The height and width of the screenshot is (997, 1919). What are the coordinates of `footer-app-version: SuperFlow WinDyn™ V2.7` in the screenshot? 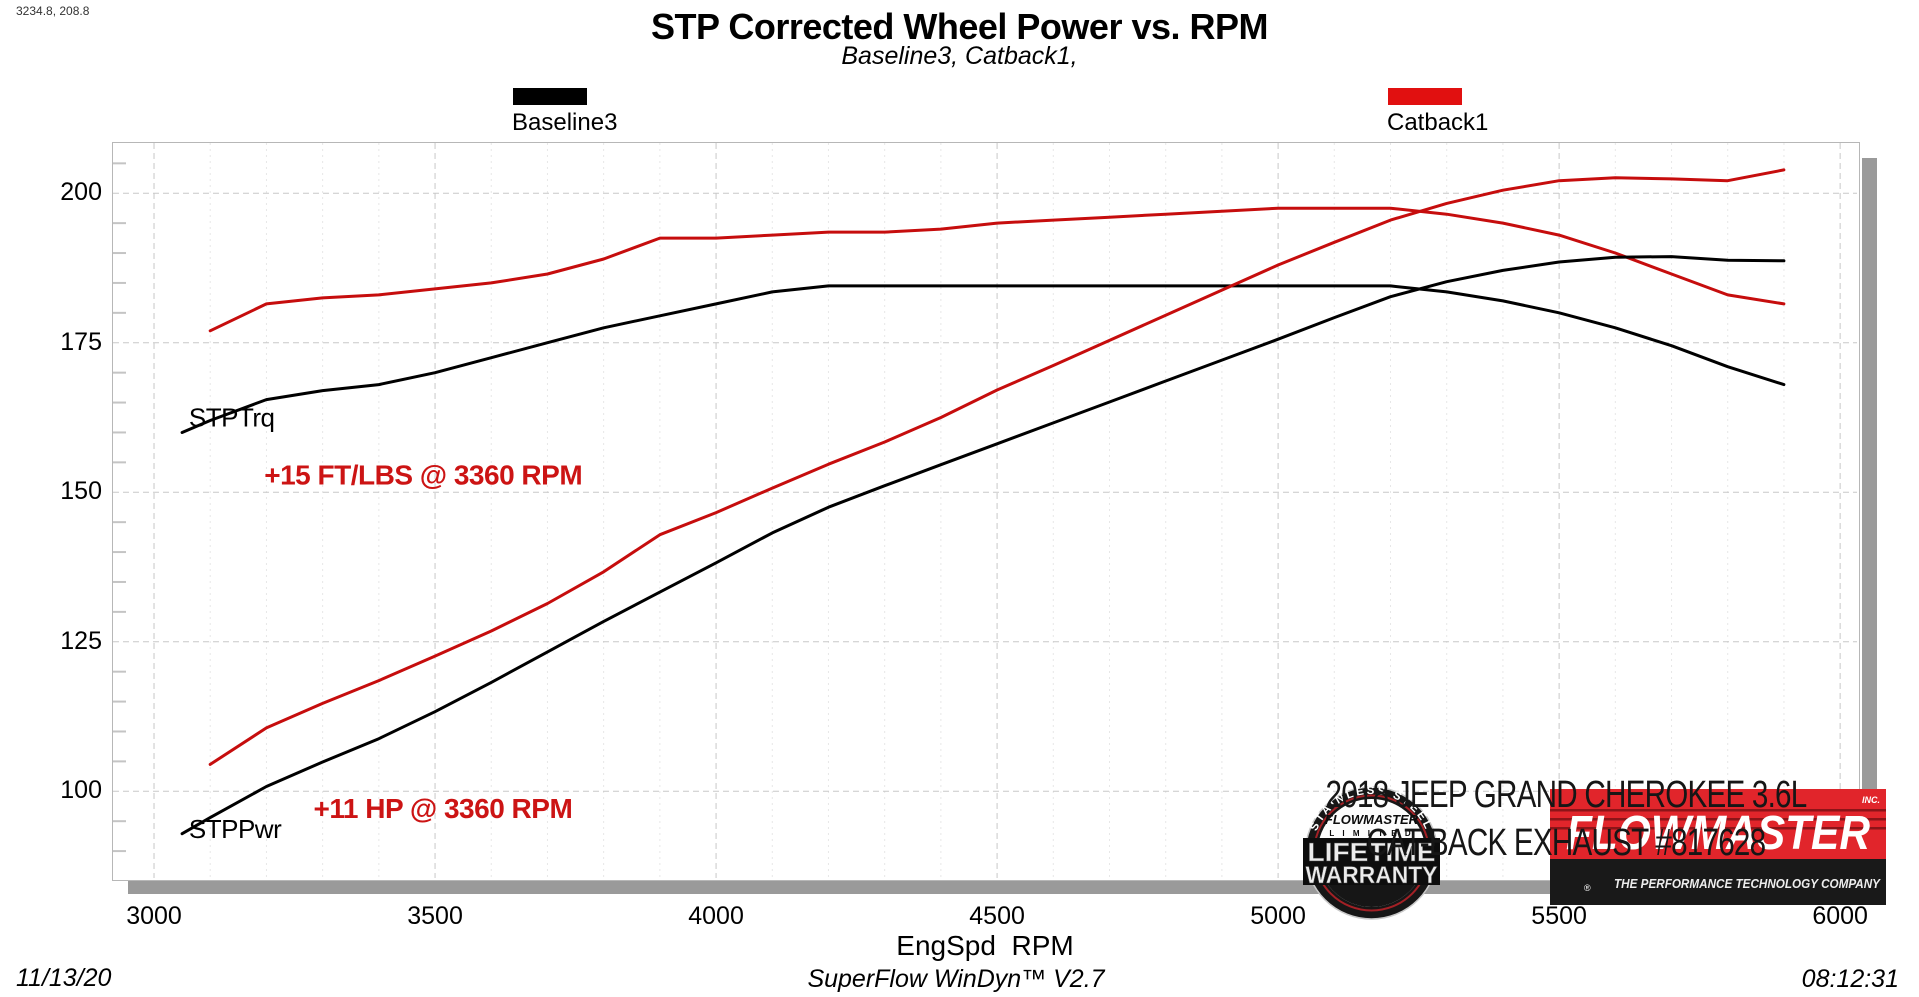 It's located at (956, 979).